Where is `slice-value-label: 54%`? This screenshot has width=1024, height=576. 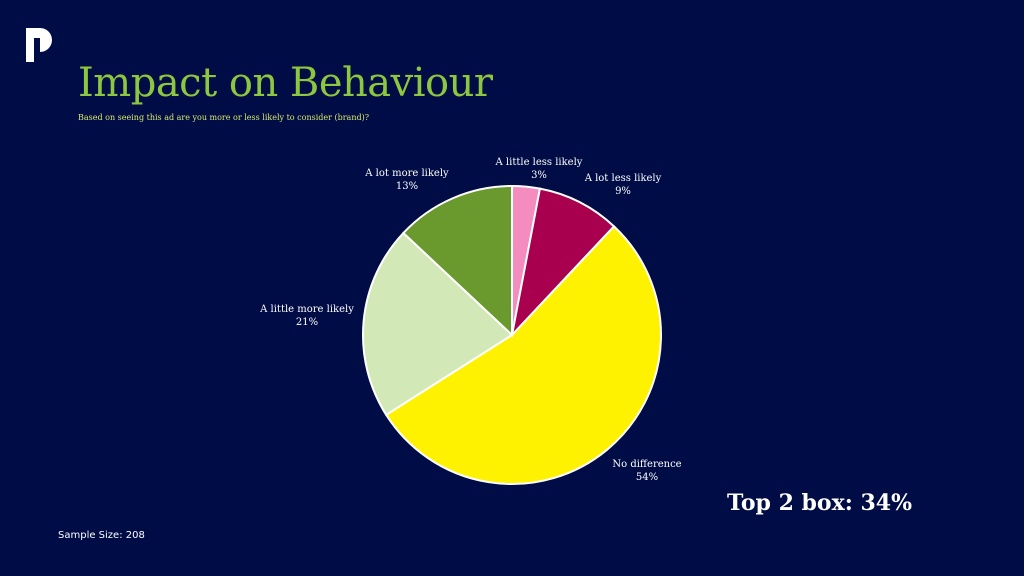
slice-value-label: 54% is located at coordinates (647, 477).